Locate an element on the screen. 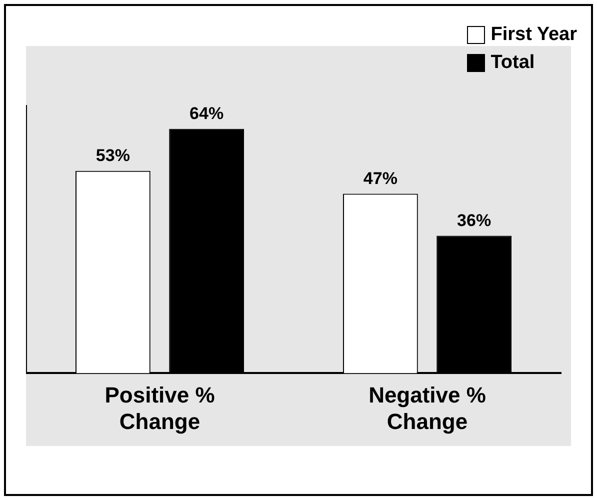 The height and width of the screenshot is (500, 597). legend-label: First Year is located at coordinates (533, 35).